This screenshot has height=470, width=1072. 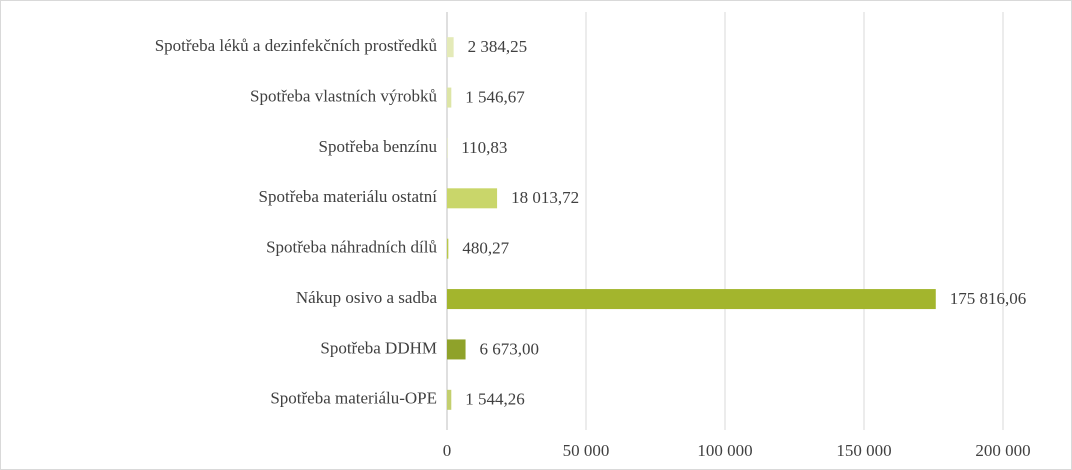 What do you see at coordinates (586, 450) in the screenshot?
I see `x-tick-label: 50 000` at bounding box center [586, 450].